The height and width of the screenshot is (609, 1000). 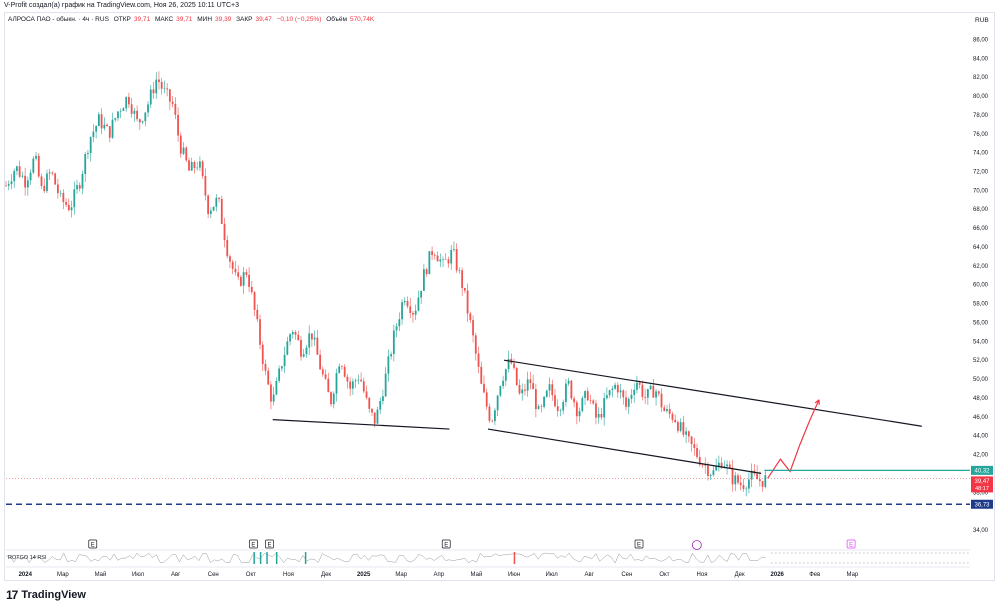 I want to click on y-tick-label: 48,00, so click(x=981, y=399).